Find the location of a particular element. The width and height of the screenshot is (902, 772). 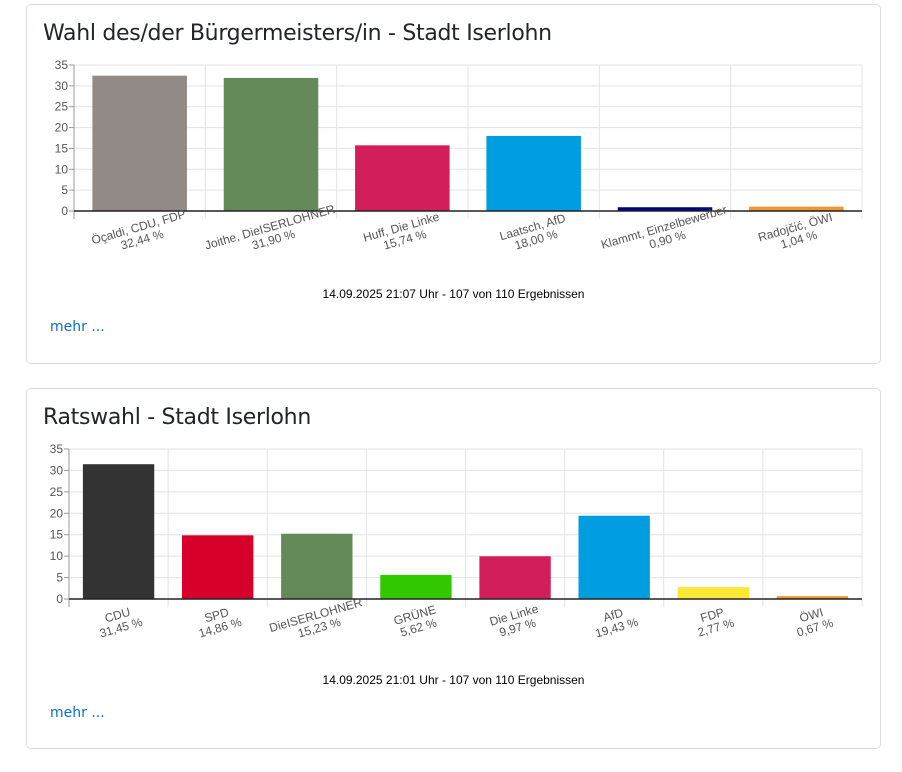

bar-dieiserlohner is located at coordinates (317, 566).